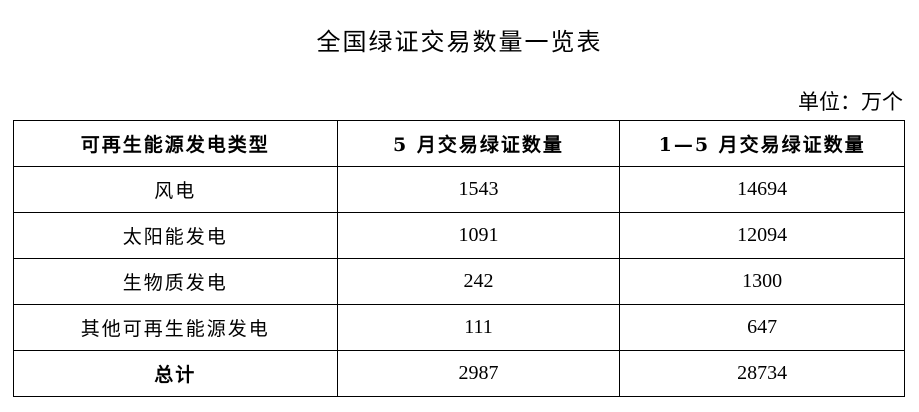 The width and height of the screenshot is (919, 412). I want to click on unit-label: 单位：万个, so click(850, 102).